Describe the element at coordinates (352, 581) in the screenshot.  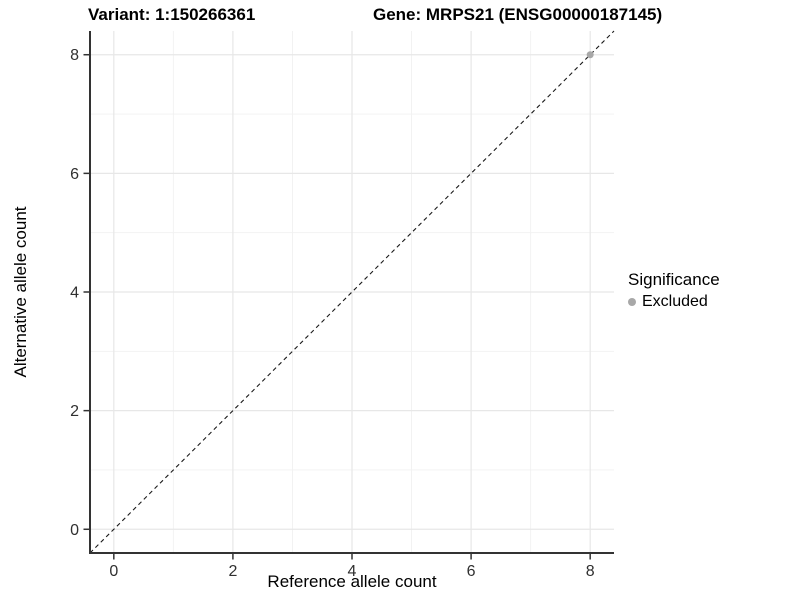
I see `x-axis-title: Reference allele count` at that location.